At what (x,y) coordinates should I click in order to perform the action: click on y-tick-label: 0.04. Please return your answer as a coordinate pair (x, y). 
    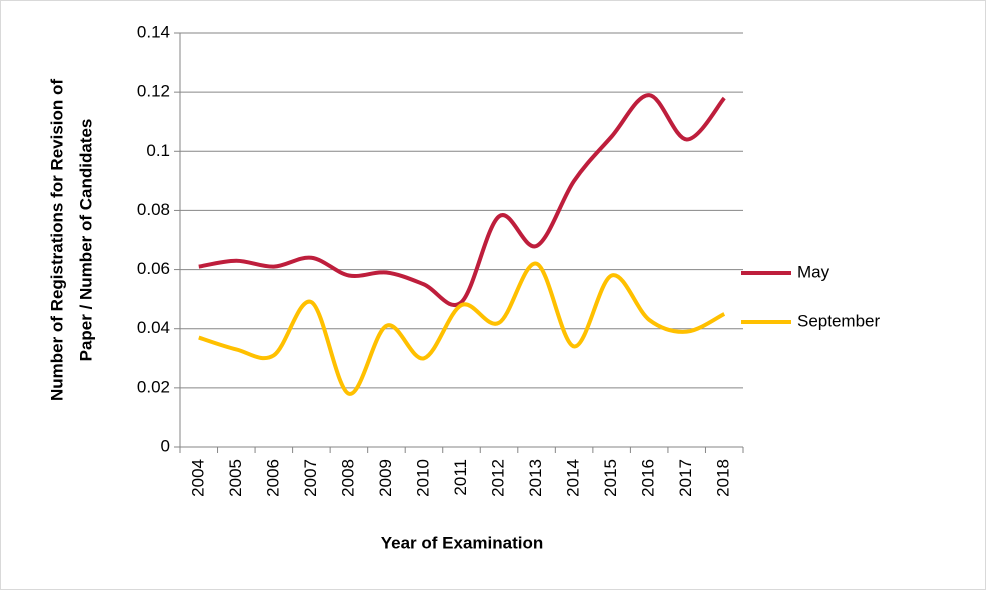
    Looking at the image, I should click on (153, 327).